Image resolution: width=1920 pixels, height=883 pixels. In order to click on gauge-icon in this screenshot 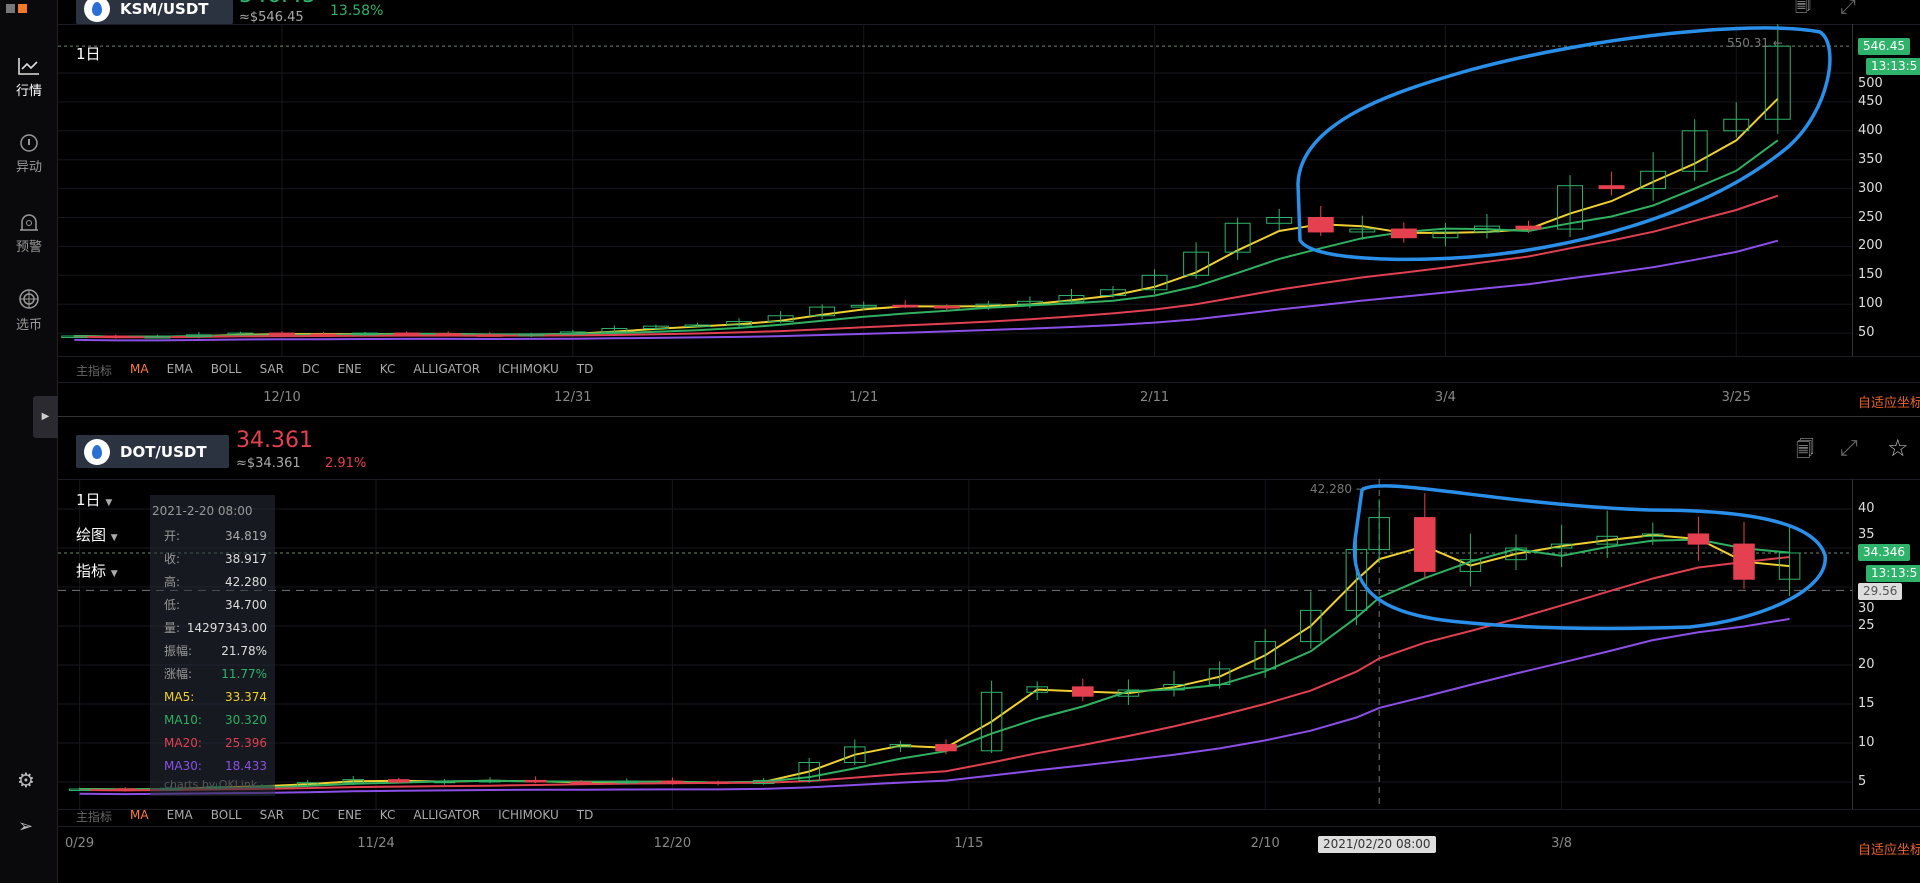, I will do `click(29, 143)`.